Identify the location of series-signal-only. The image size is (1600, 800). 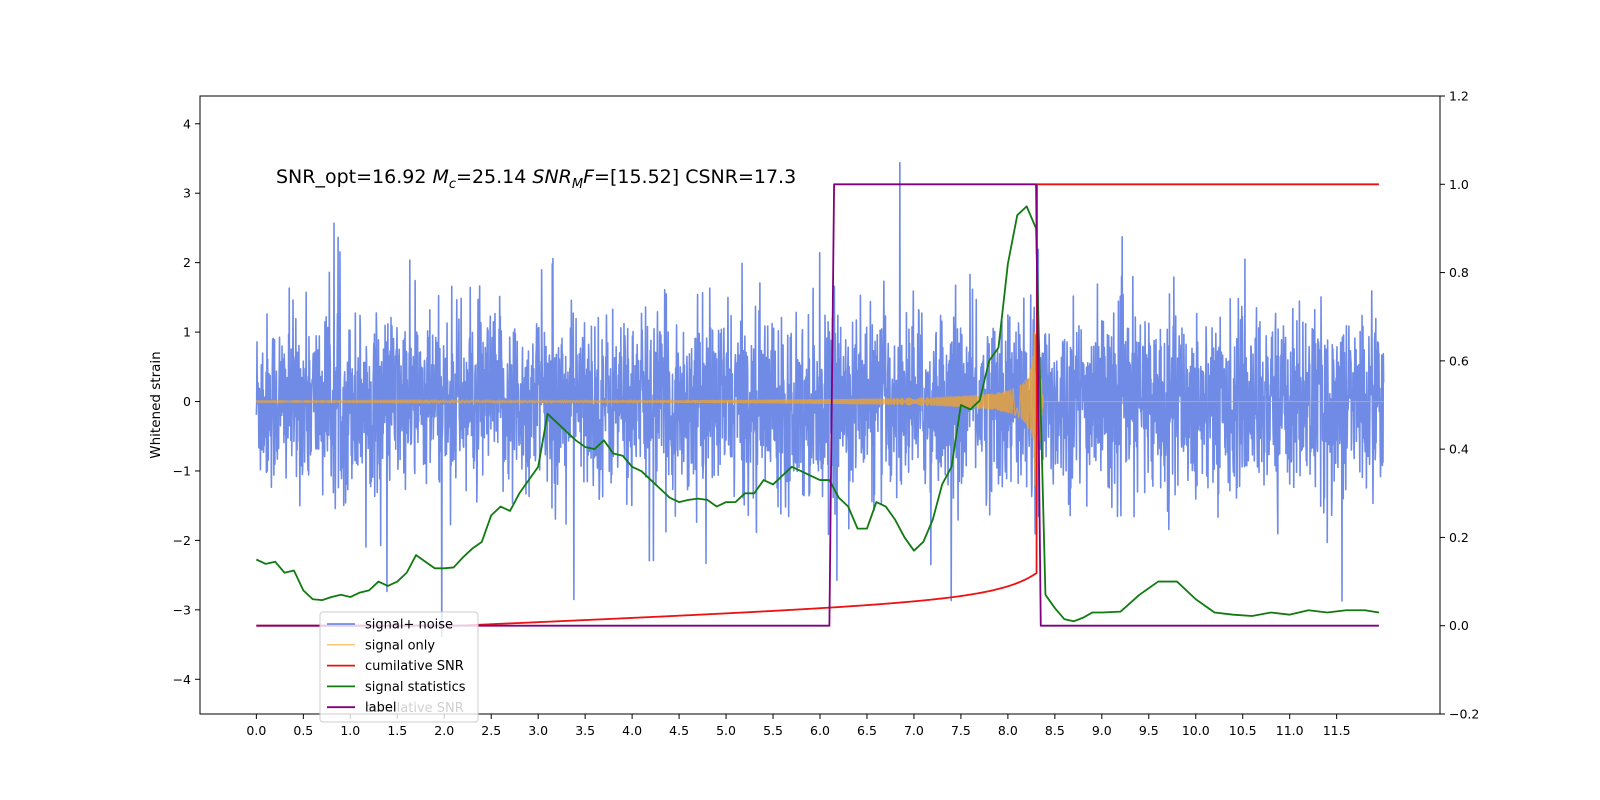
(819, 409).